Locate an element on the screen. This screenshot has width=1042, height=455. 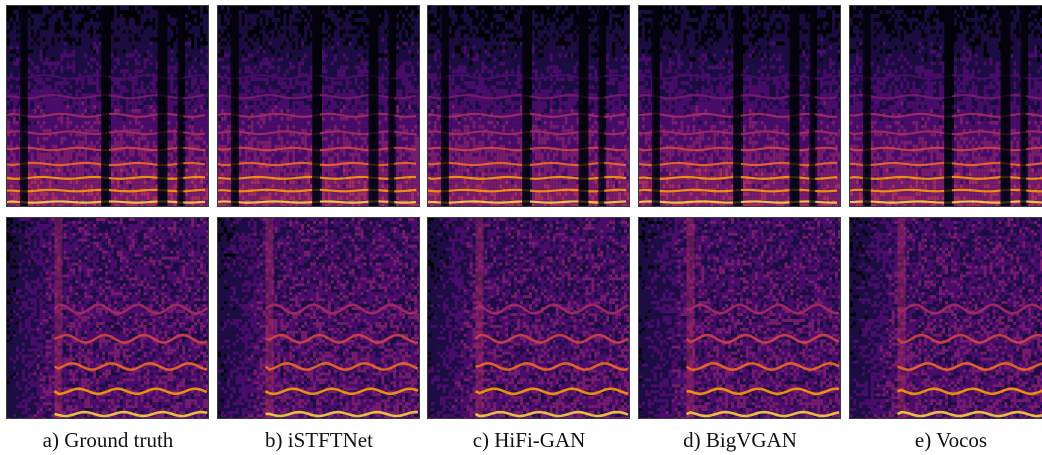
spectrogram-bottom-vocos is located at coordinates (945, 318).